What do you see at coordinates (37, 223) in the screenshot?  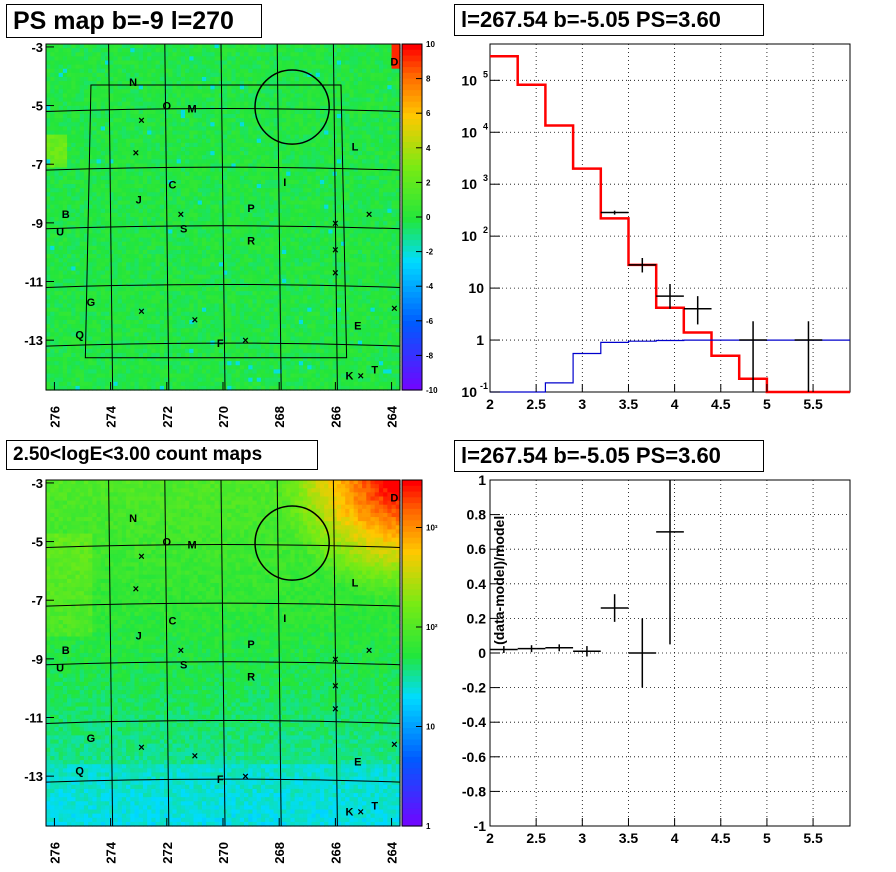 I see `y-tick-label: -9` at bounding box center [37, 223].